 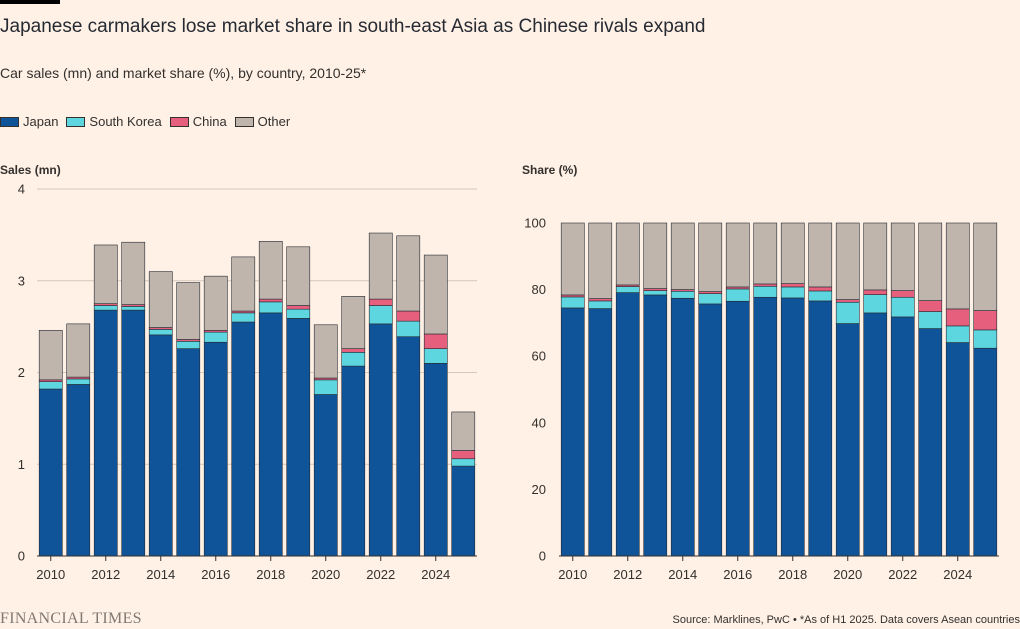 What do you see at coordinates (125, 121) in the screenshot?
I see `legend-label: South Korea` at bounding box center [125, 121].